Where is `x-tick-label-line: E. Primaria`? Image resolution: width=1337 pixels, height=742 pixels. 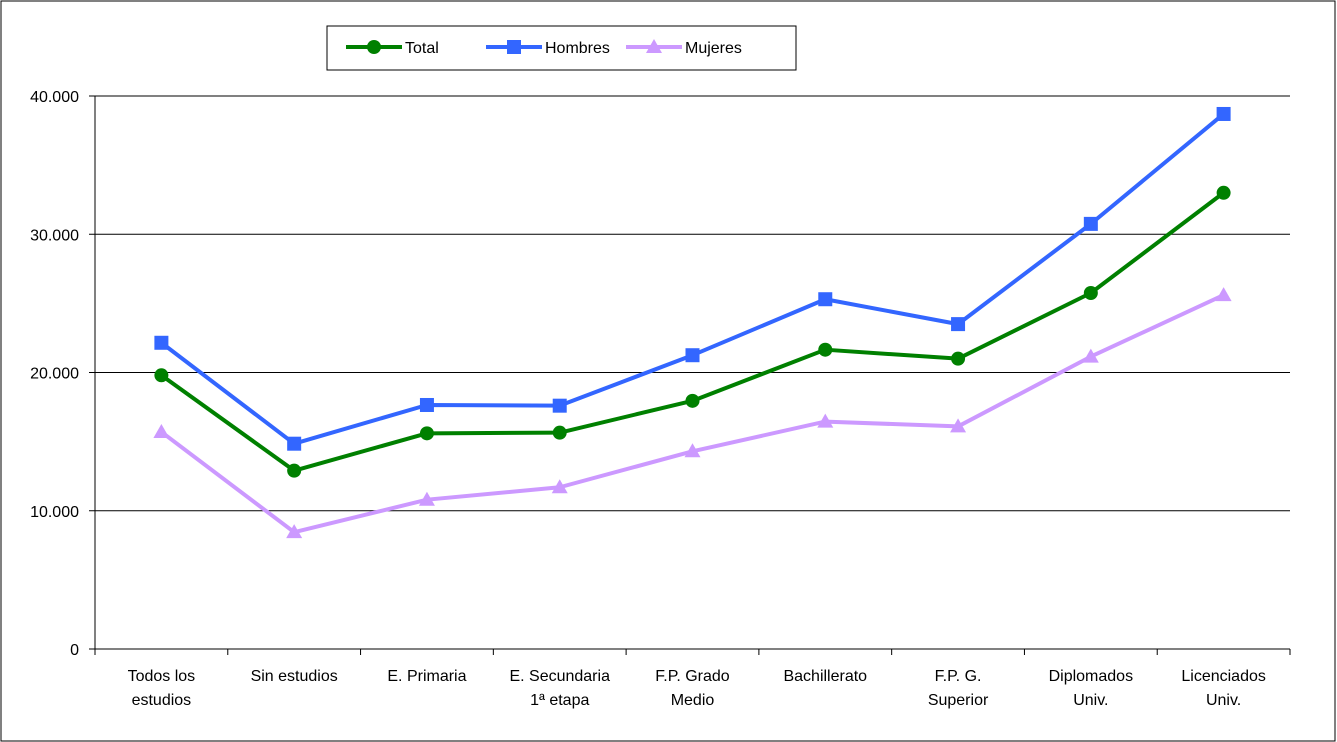
x-tick-label-line: E. Primaria is located at coordinates (426, 676).